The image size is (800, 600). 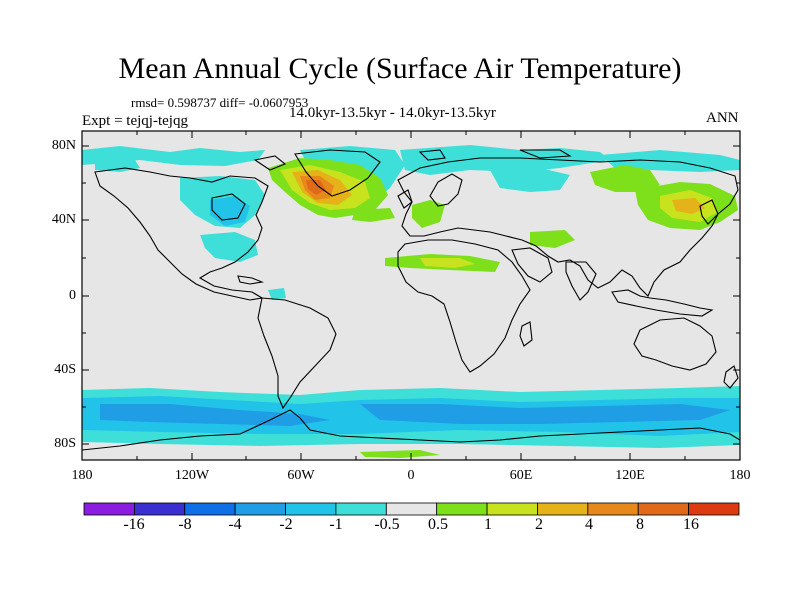 What do you see at coordinates (530, 180) in the screenshot?
I see `cold-region-siberia` at bounding box center [530, 180].